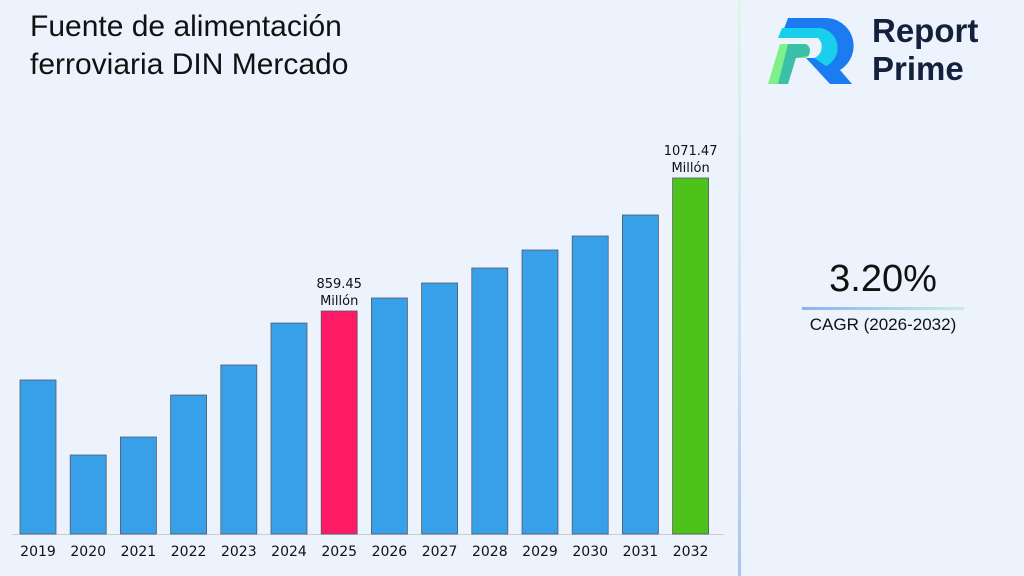 This screenshot has width=1024, height=576. Describe the element at coordinates (490, 552) in the screenshot. I see `x-tick-label: 2028` at that location.